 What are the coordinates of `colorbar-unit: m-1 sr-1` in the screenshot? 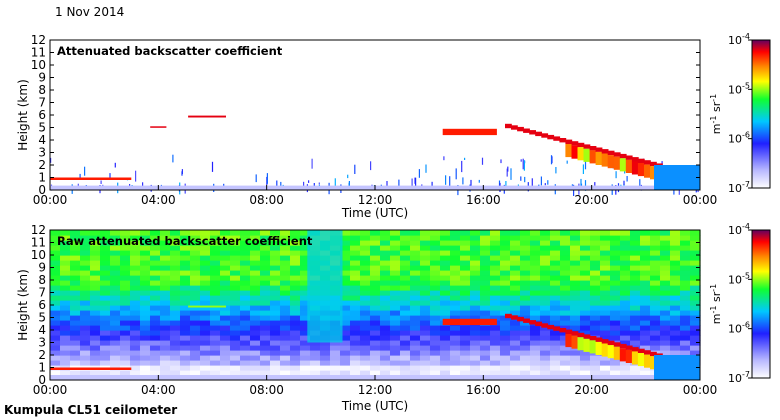 It's located at (716, 114).